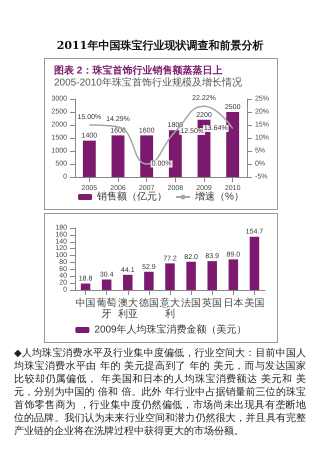  Describe the element at coordinates (128, 308) in the screenshot. I see `x-tick-label: 澳大利亚` at that location.